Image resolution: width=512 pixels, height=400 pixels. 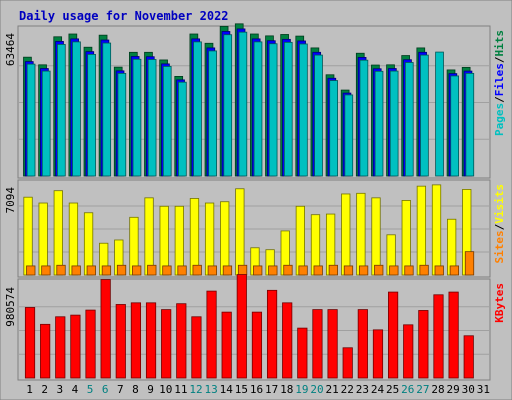 What do you see at coordinates (165, 389) in the screenshot?
I see `x-tick-label: 10` at bounding box center [165, 389].